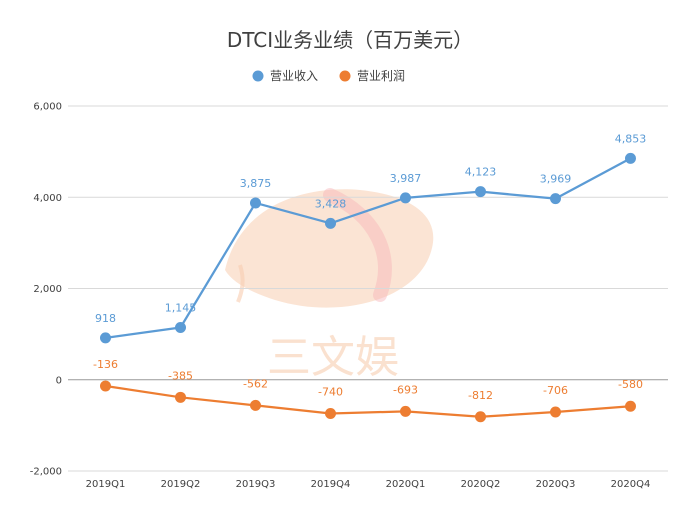 The image size is (700, 520). What do you see at coordinates (556, 179) in the screenshot?
I see `data-label: 3,969` at bounding box center [556, 179].